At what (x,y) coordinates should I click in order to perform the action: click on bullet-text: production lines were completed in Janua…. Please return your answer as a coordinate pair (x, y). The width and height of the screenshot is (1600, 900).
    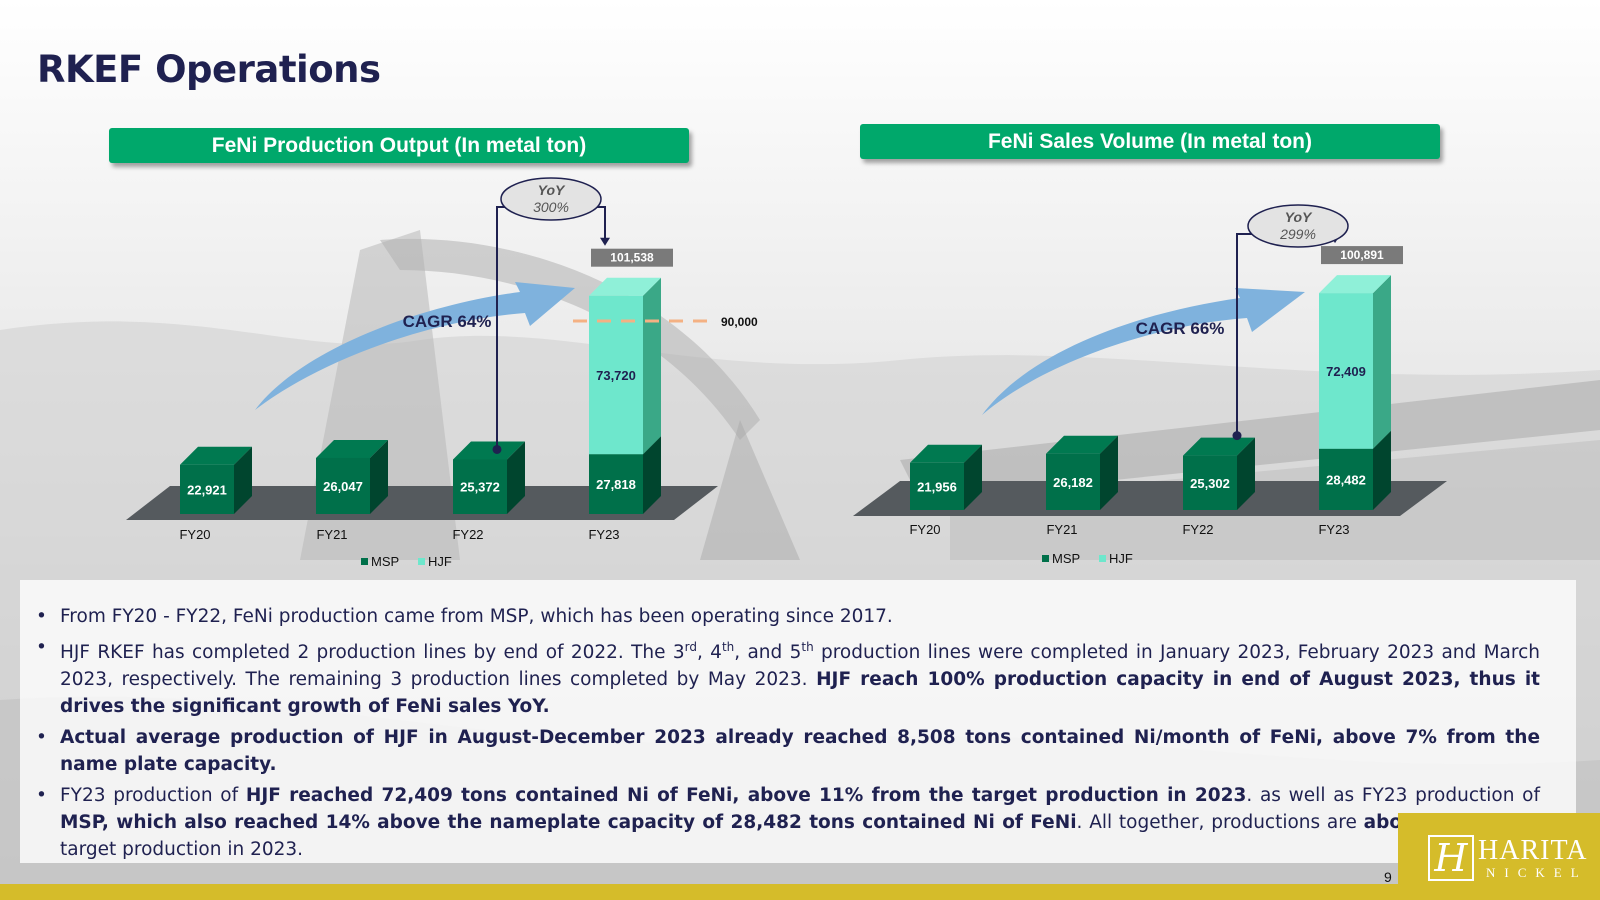
    Looking at the image, I should click on (800, 666).